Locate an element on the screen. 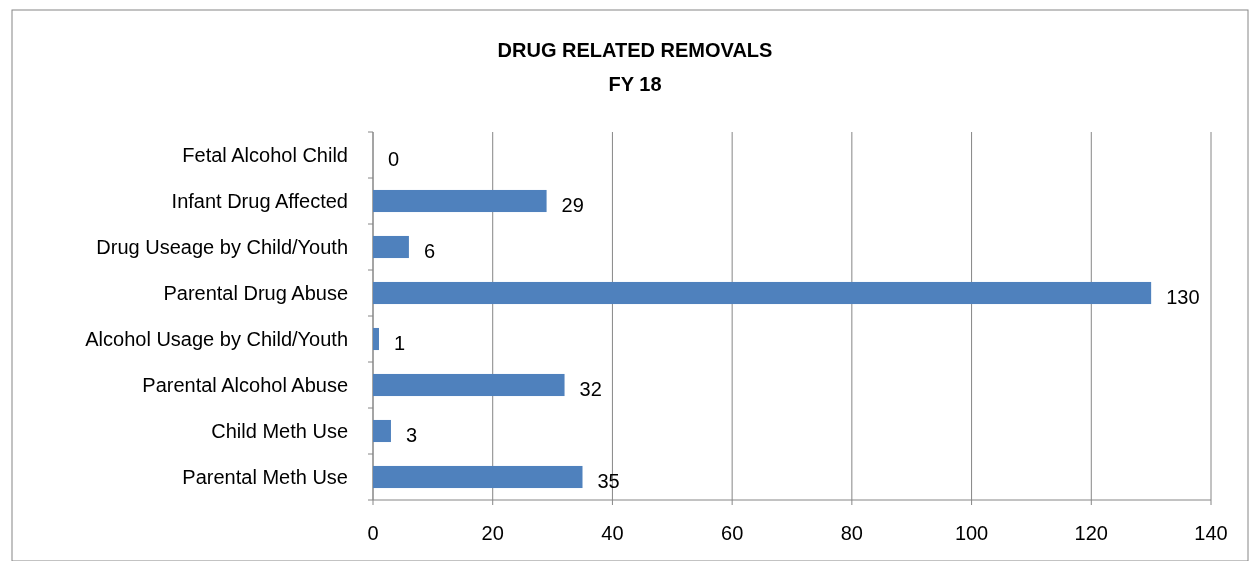 This screenshot has height=561, width=1252. data-label: 29 is located at coordinates (572, 205).